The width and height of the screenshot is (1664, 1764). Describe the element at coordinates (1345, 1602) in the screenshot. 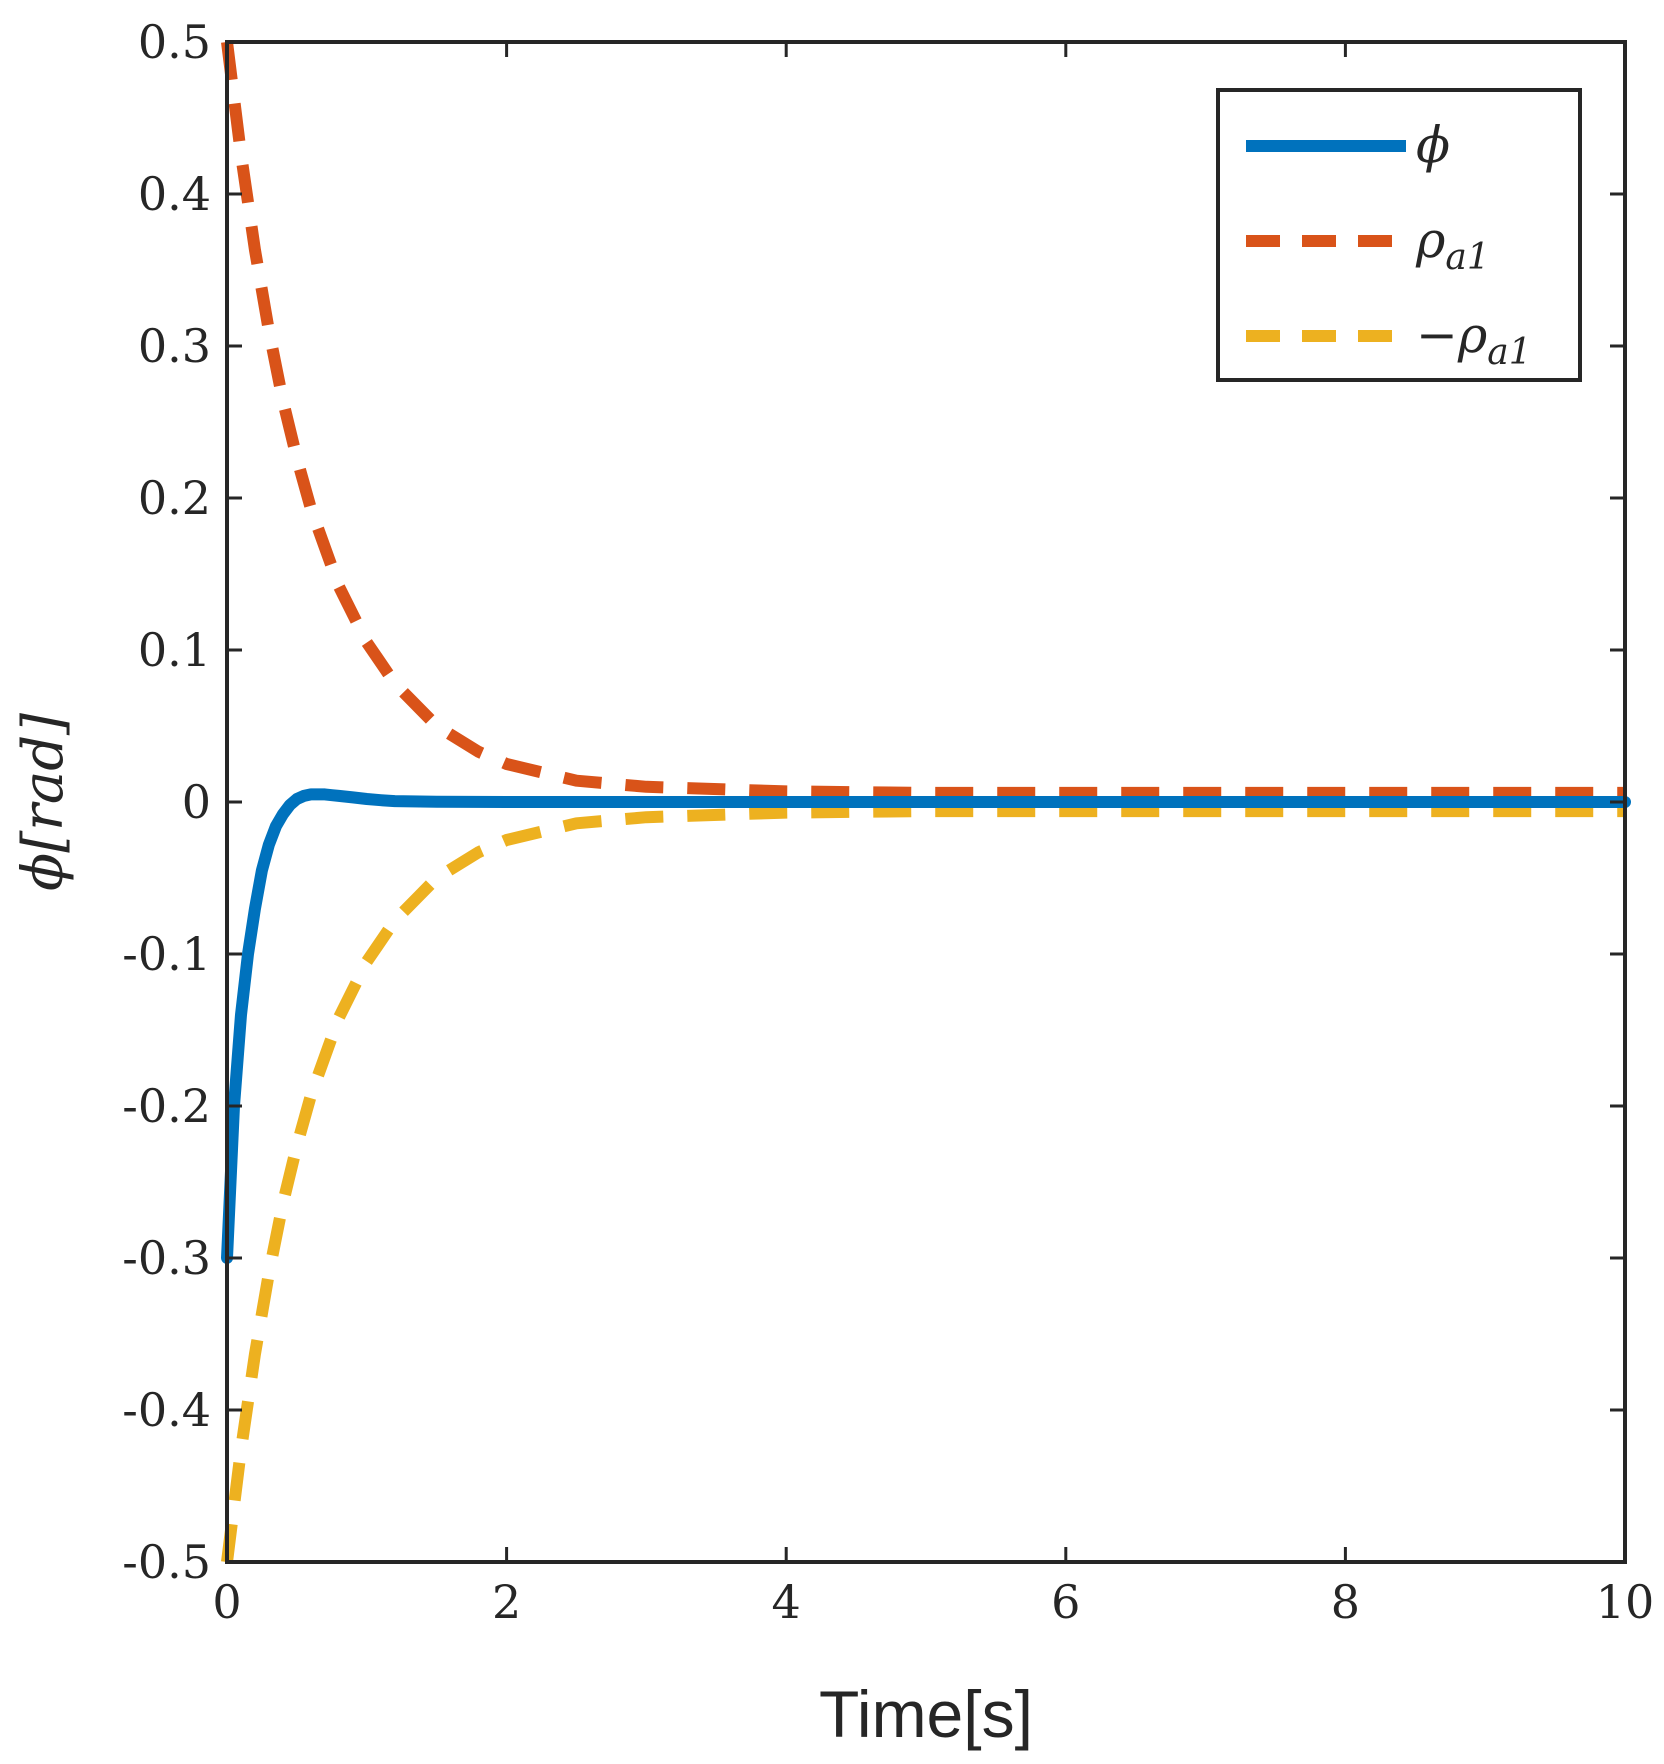

I see `x-tick-label: 8` at that location.